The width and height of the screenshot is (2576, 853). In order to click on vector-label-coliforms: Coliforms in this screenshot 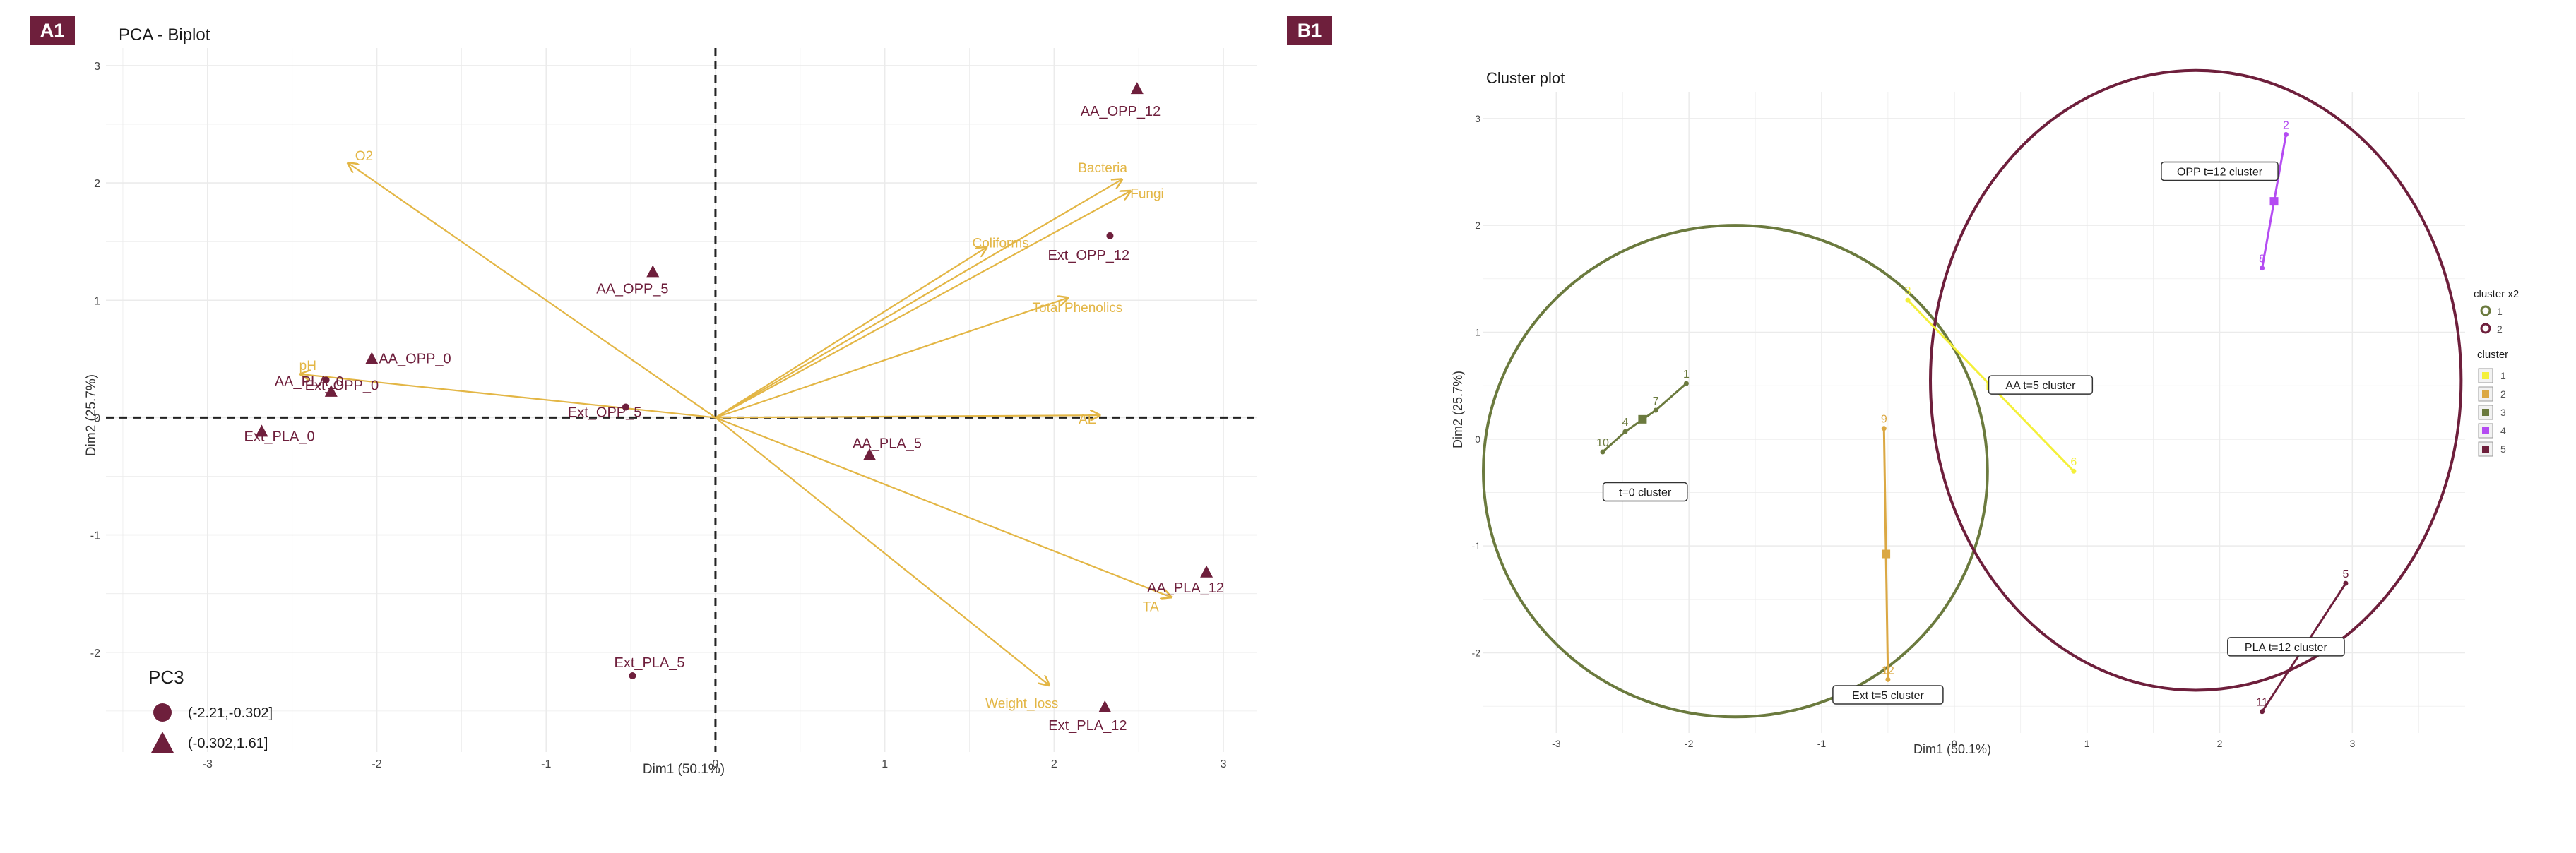, I will do `click(1000, 243)`.